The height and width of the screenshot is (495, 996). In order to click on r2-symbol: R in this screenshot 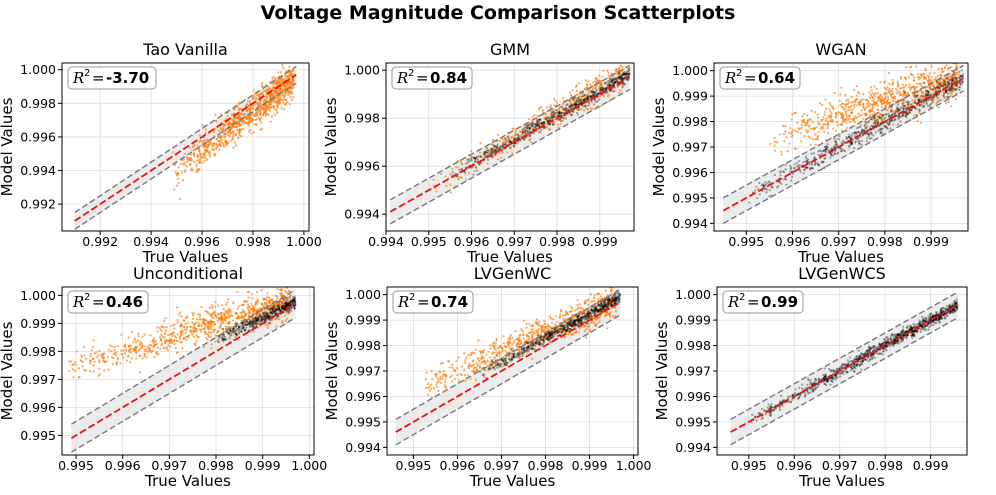, I will do `click(730, 78)`.